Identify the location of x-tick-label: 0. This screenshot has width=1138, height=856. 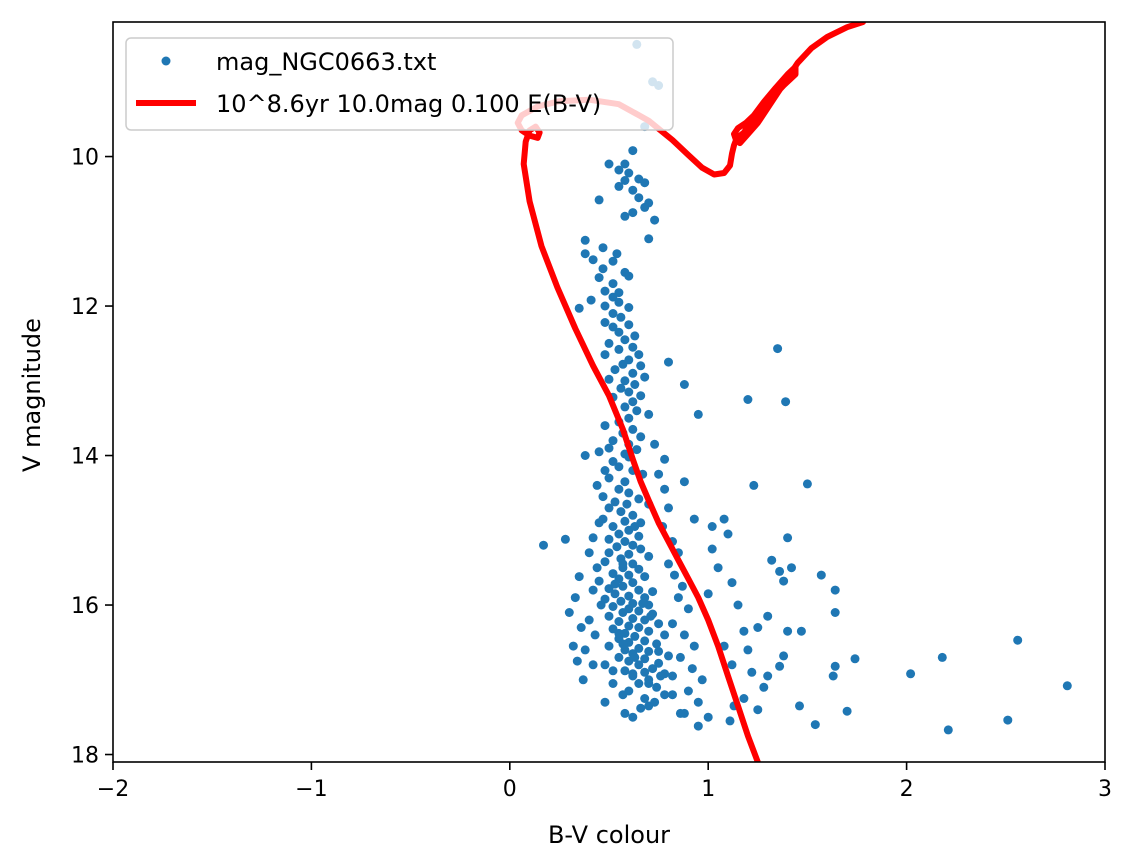
(510, 789).